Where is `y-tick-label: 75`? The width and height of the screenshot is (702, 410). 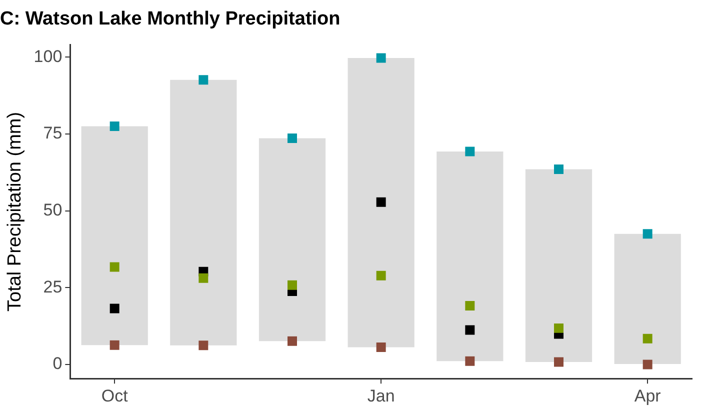
y-tick-label: 75 is located at coordinates (52, 133).